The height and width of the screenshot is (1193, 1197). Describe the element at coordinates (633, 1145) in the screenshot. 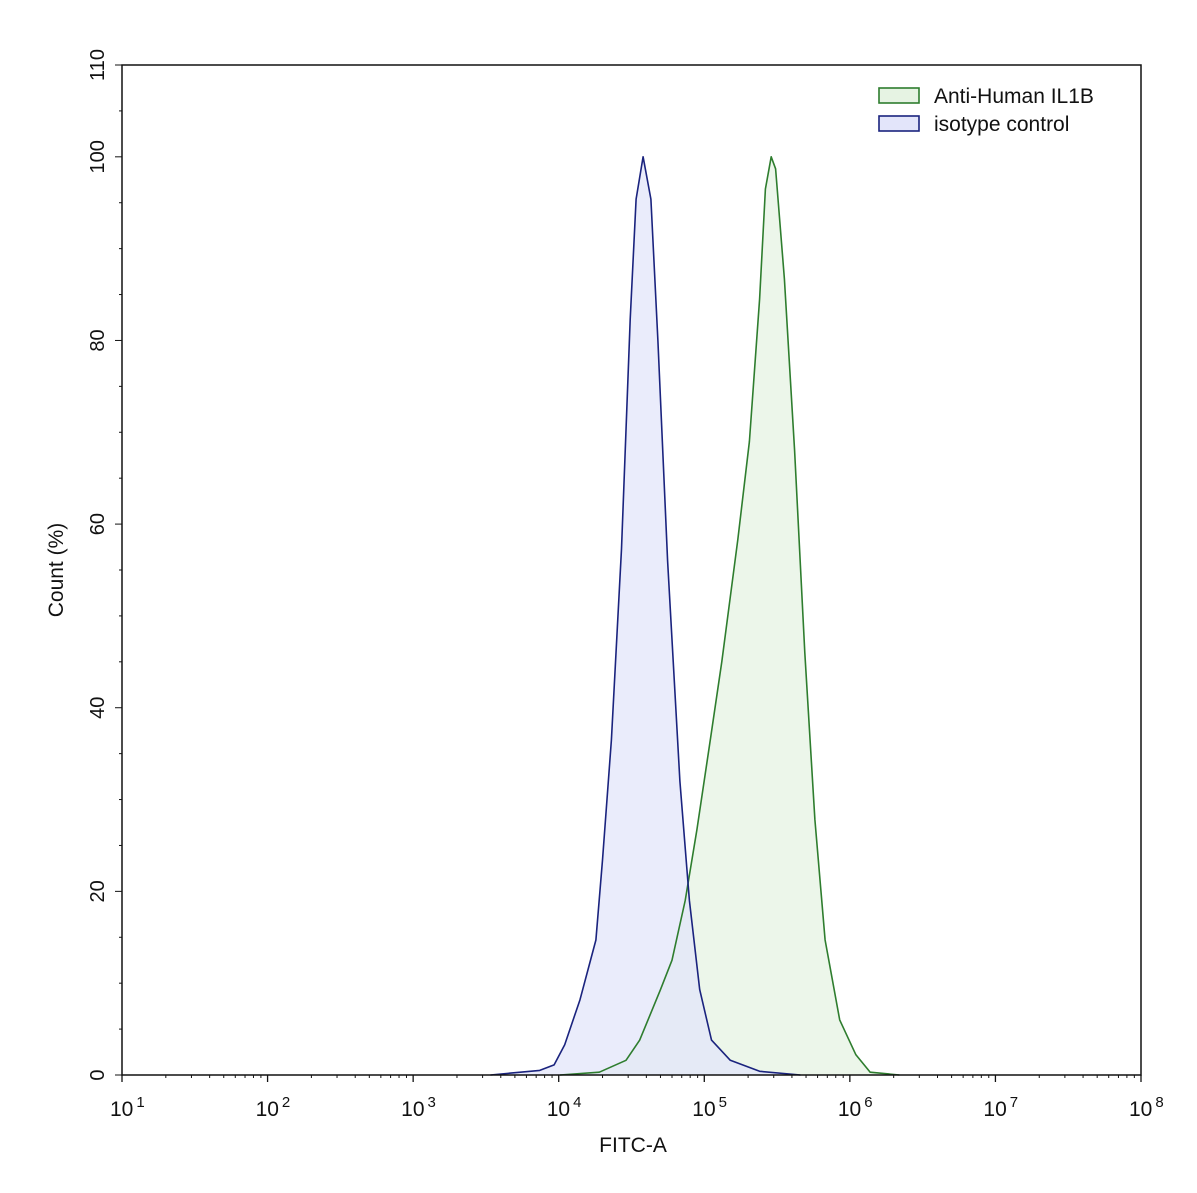

I see `x-axis-label: FITC-A` at that location.